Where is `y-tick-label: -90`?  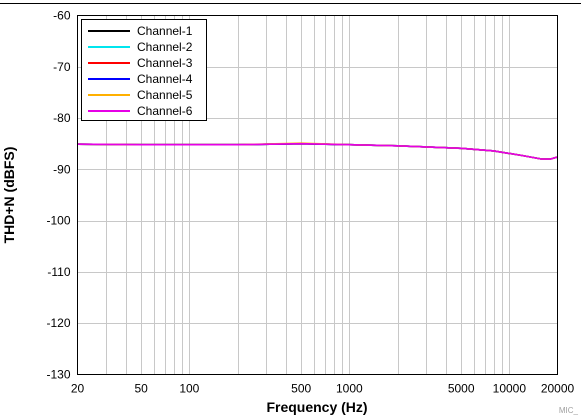
y-tick-label: -90 is located at coordinates (62, 169).